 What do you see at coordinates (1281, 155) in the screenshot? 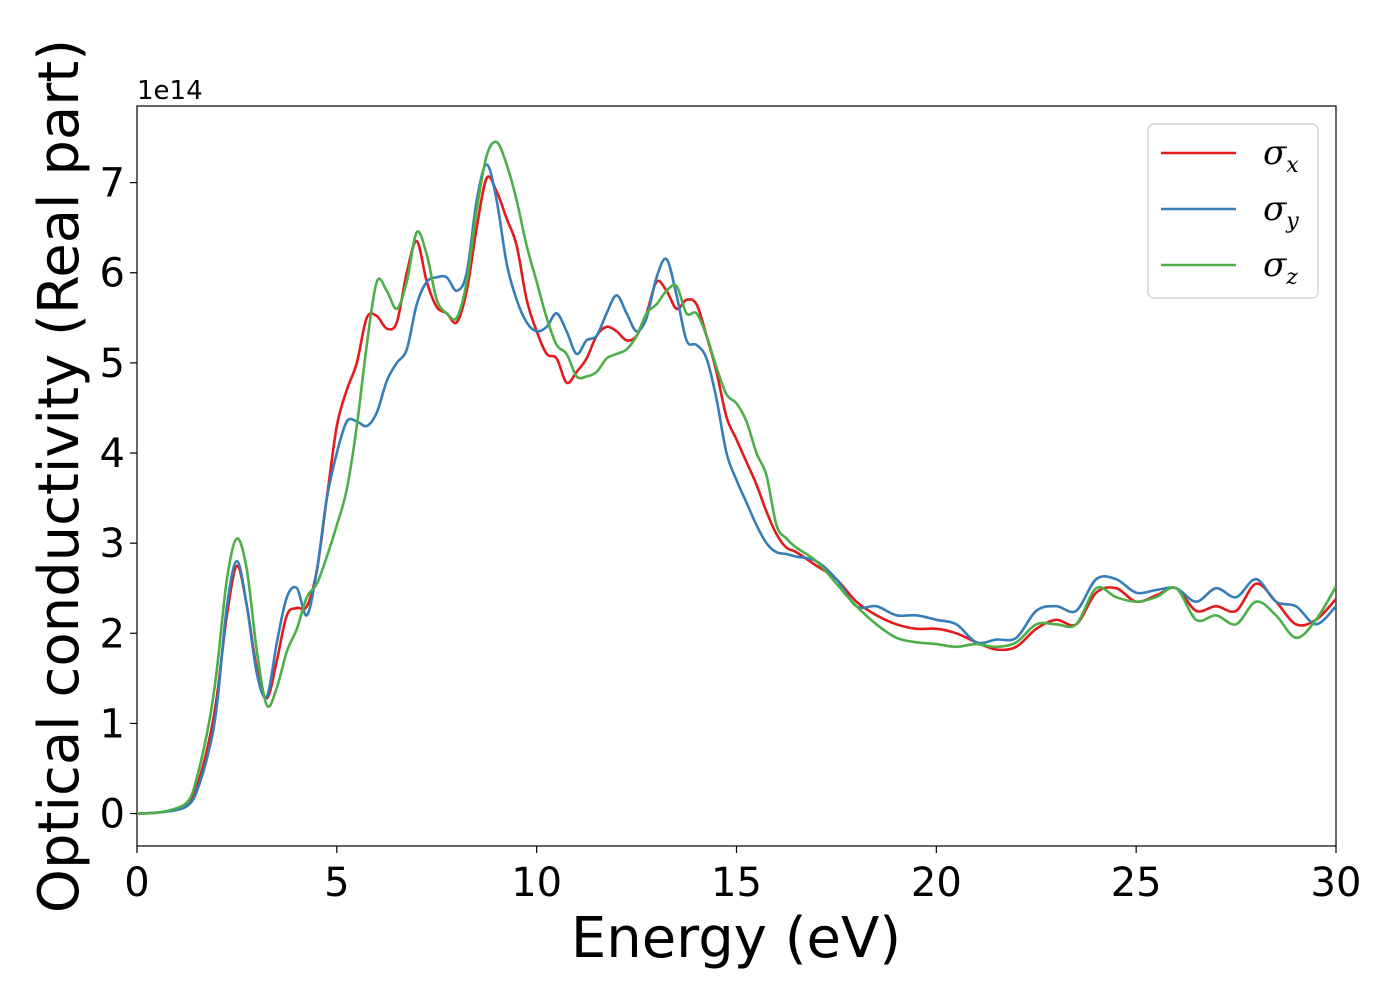
I see `legend-label-x: σx` at bounding box center [1281, 155].